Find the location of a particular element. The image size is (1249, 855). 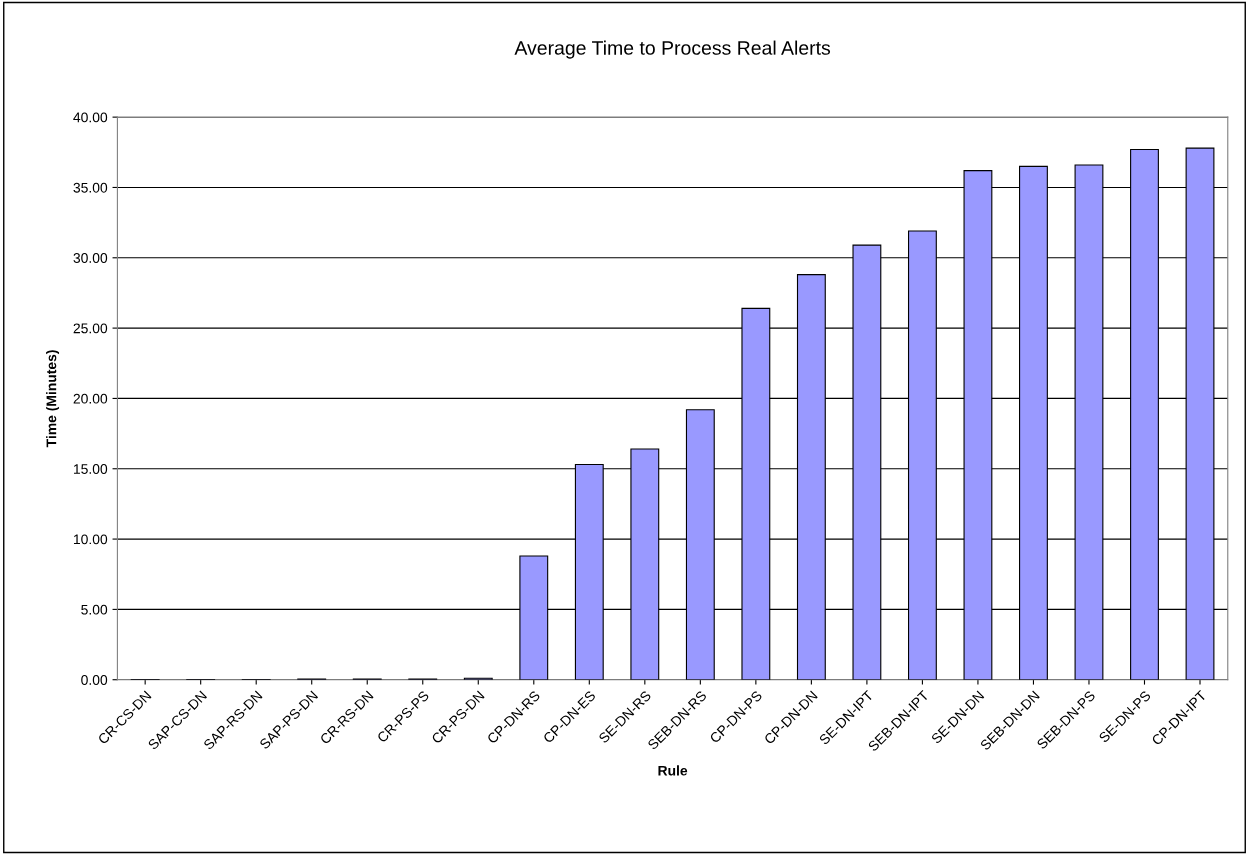

y-tick-label: 10.00 is located at coordinates (90, 539).